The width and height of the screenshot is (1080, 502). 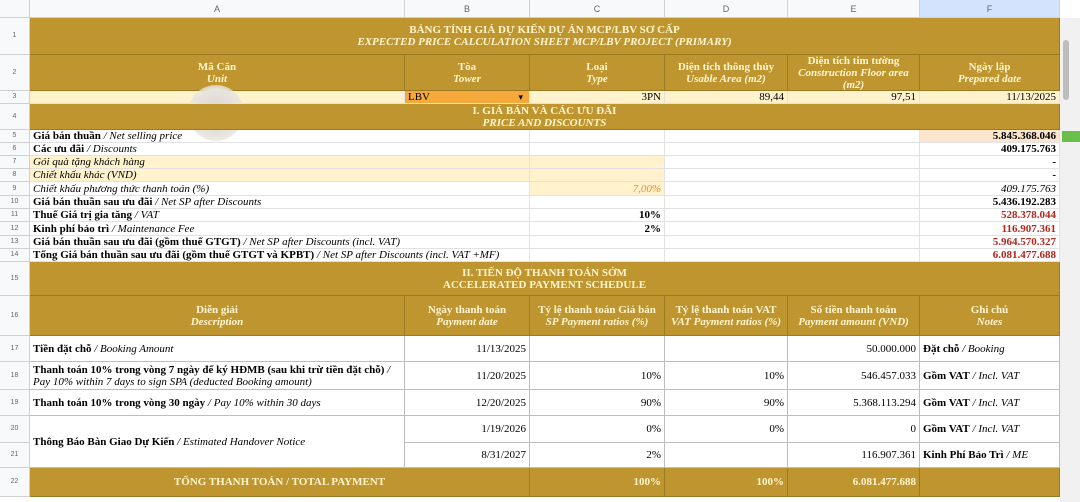 What do you see at coordinates (597, 97) in the screenshot?
I see `cell-content: 3PN` at bounding box center [597, 97].